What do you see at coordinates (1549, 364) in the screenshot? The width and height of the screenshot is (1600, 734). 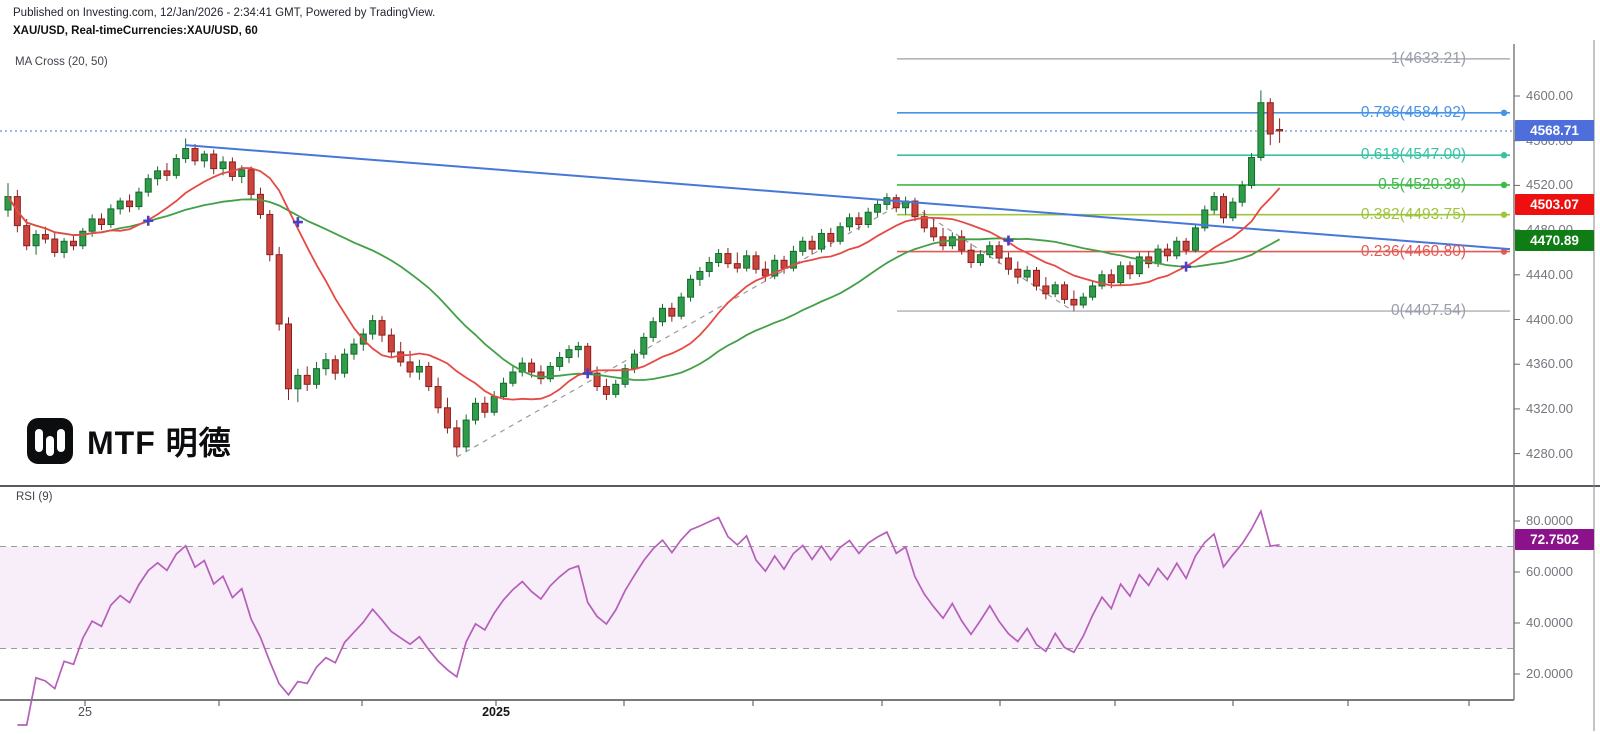 I see `price-tick-label: 4360.00` at bounding box center [1549, 364].